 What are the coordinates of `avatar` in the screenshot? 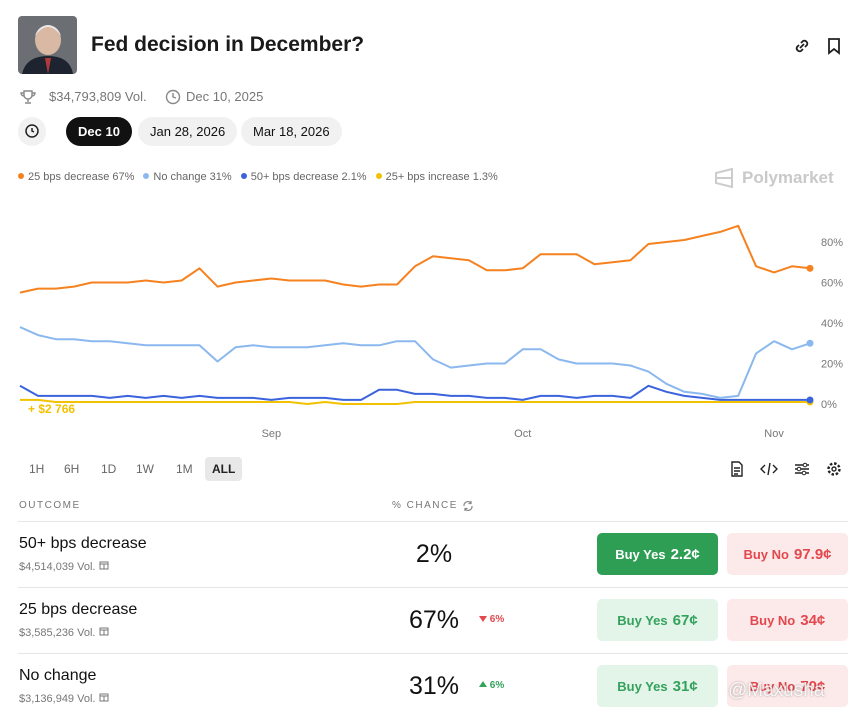 It's located at (47, 45).